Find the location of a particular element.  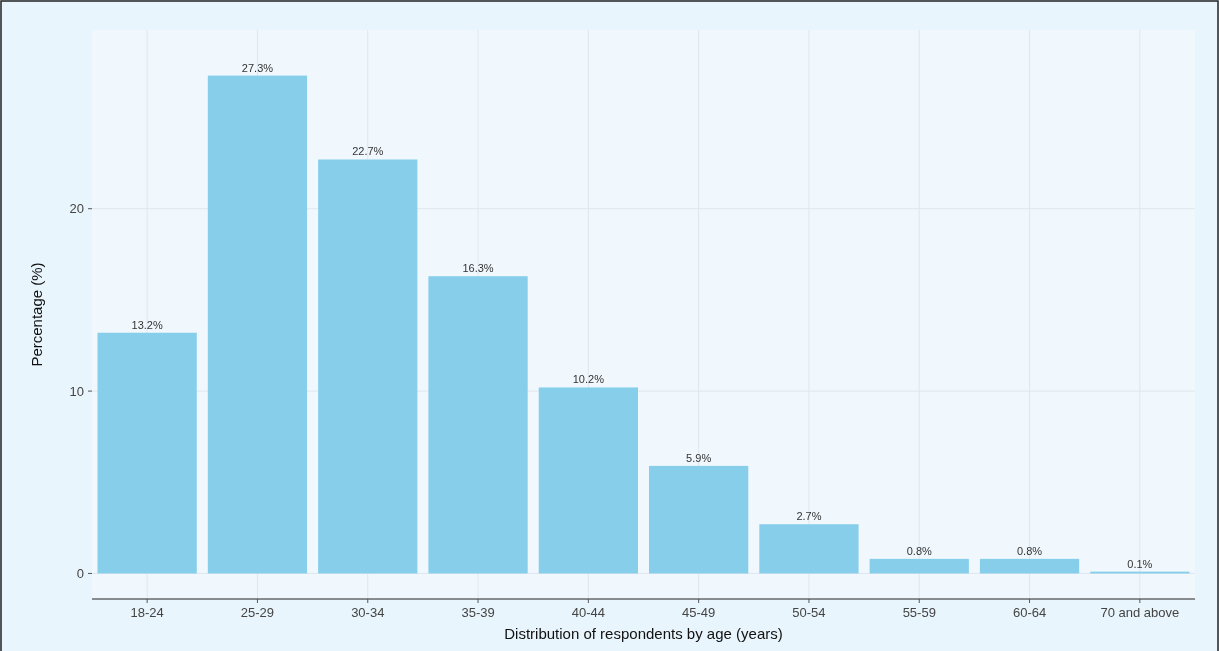

x-tick-label: 60-64 is located at coordinates (1029, 612).